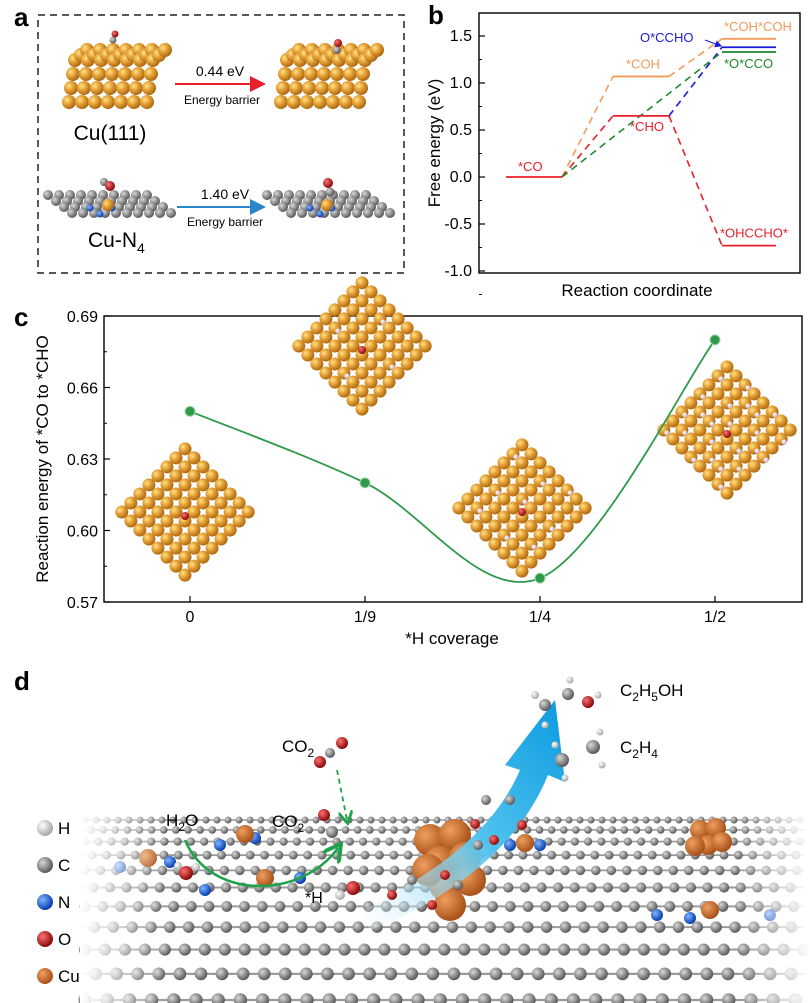 The image size is (810, 1003). Describe the element at coordinates (64, 902) in the screenshot. I see `legend-label: N` at that location.